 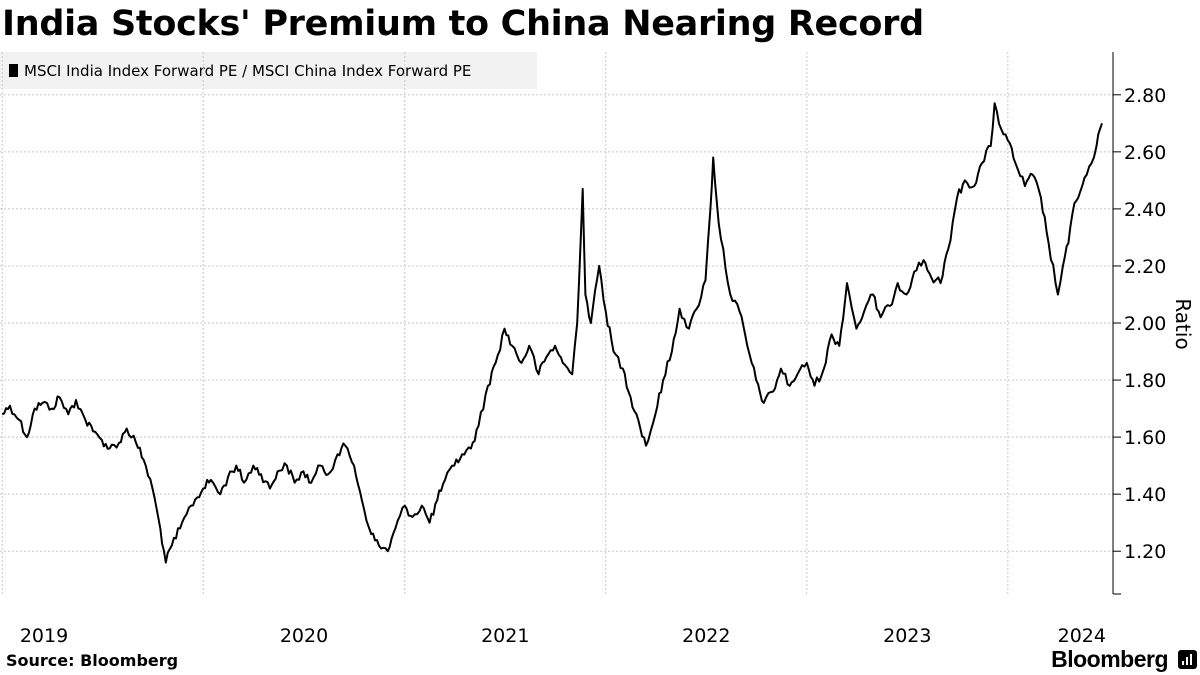 What do you see at coordinates (505, 636) in the screenshot?
I see `x-tick-label: 2021` at bounding box center [505, 636].